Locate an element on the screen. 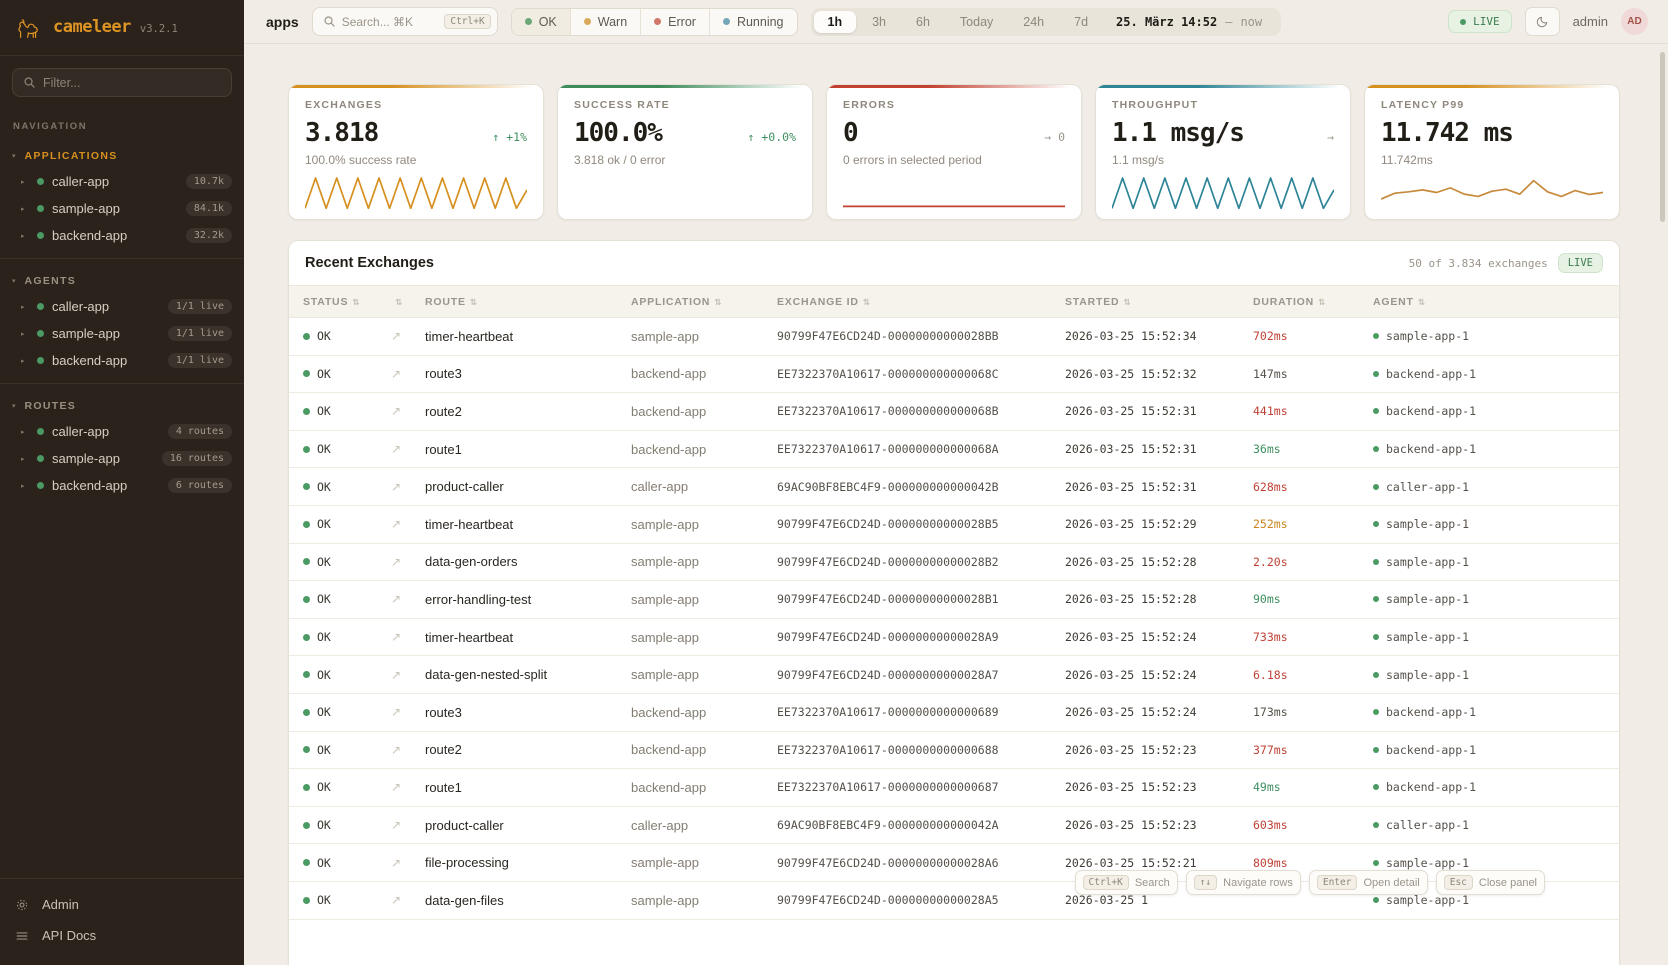  column-header-exchange-id: EXCHANGE ID ⇅ is located at coordinates (824, 301).